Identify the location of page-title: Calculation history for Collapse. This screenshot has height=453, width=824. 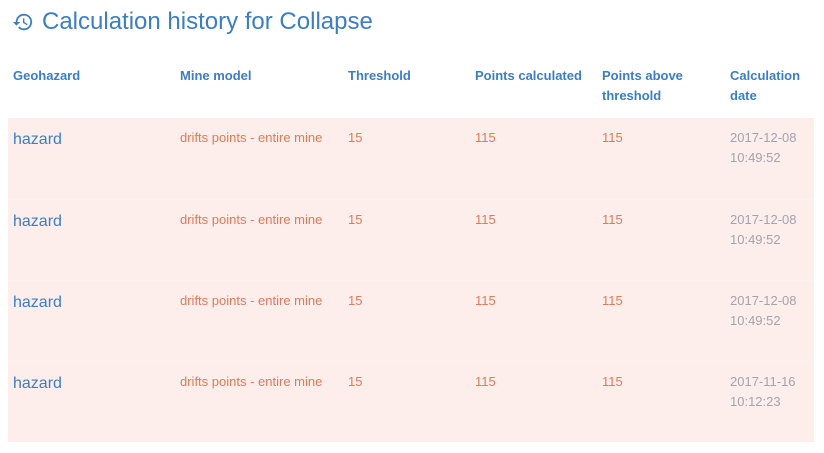
(192, 22).